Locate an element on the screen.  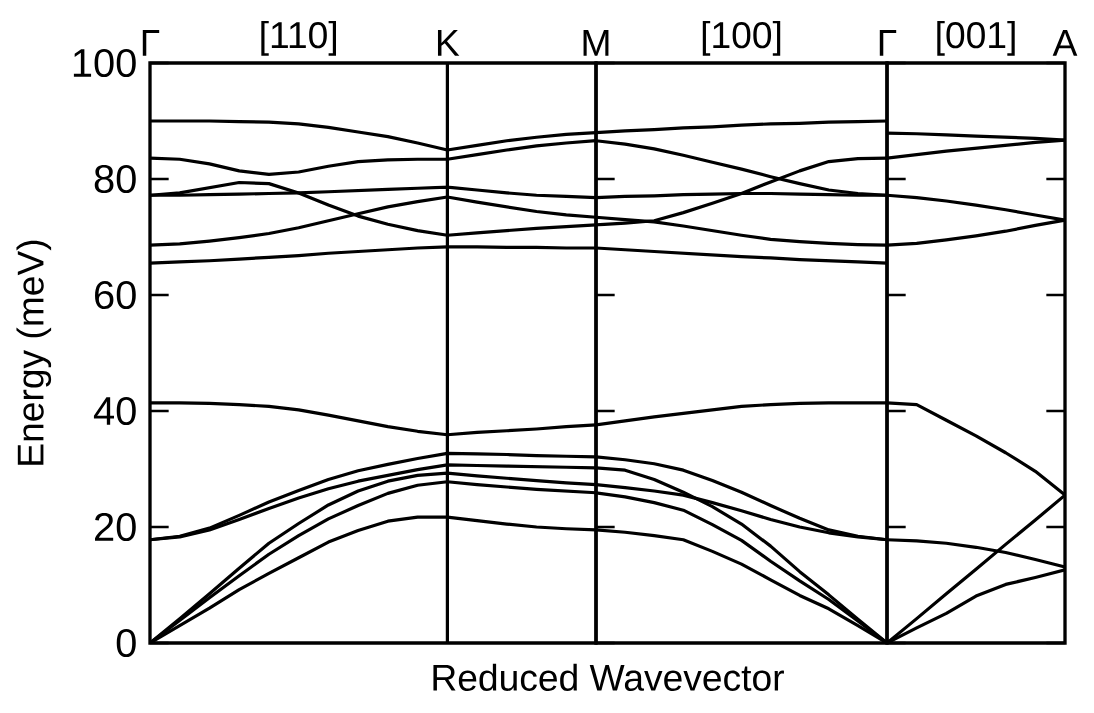
x-tick-label: [100] is located at coordinates (741, 38).